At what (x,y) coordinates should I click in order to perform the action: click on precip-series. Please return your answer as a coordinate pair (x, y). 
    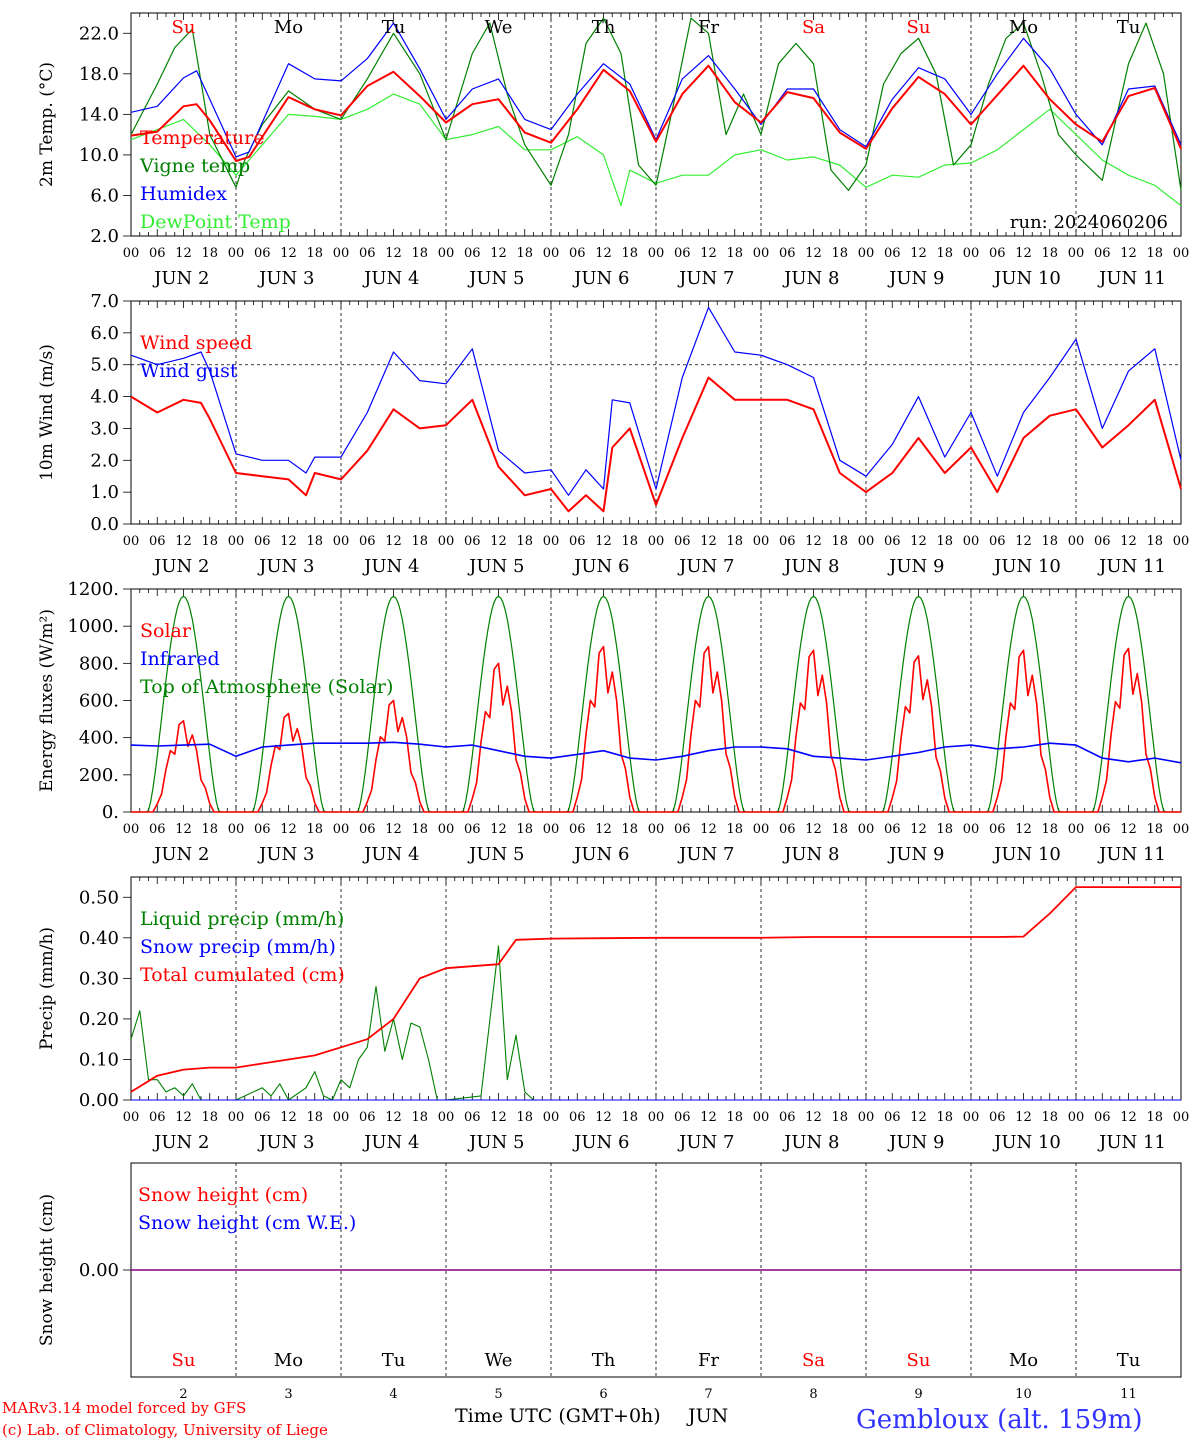
    Looking at the image, I should click on (655, 993).